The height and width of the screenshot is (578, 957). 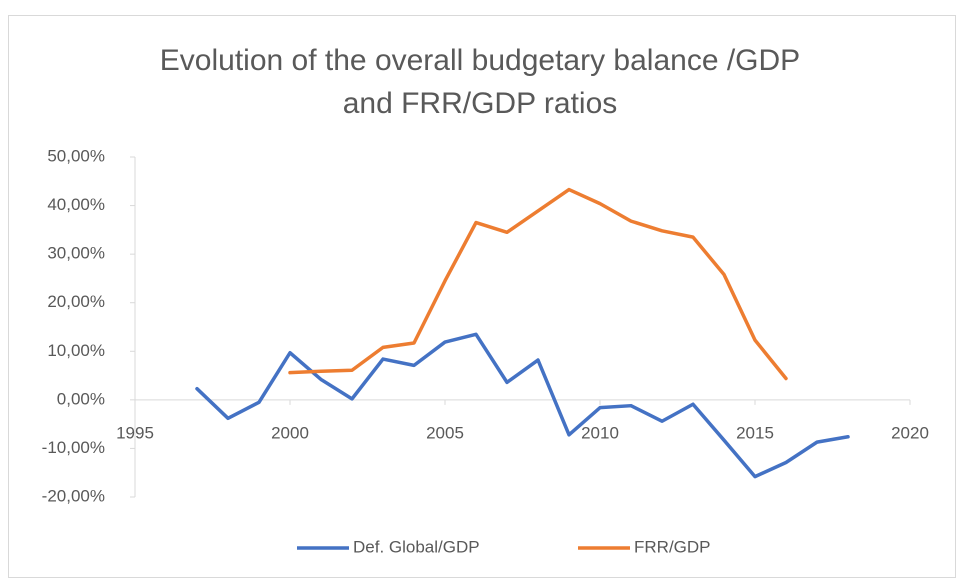 What do you see at coordinates (416, 546) in the screenshot?
I see `legend-label: Def. Global/GDP` at bounding box center [416, 546].